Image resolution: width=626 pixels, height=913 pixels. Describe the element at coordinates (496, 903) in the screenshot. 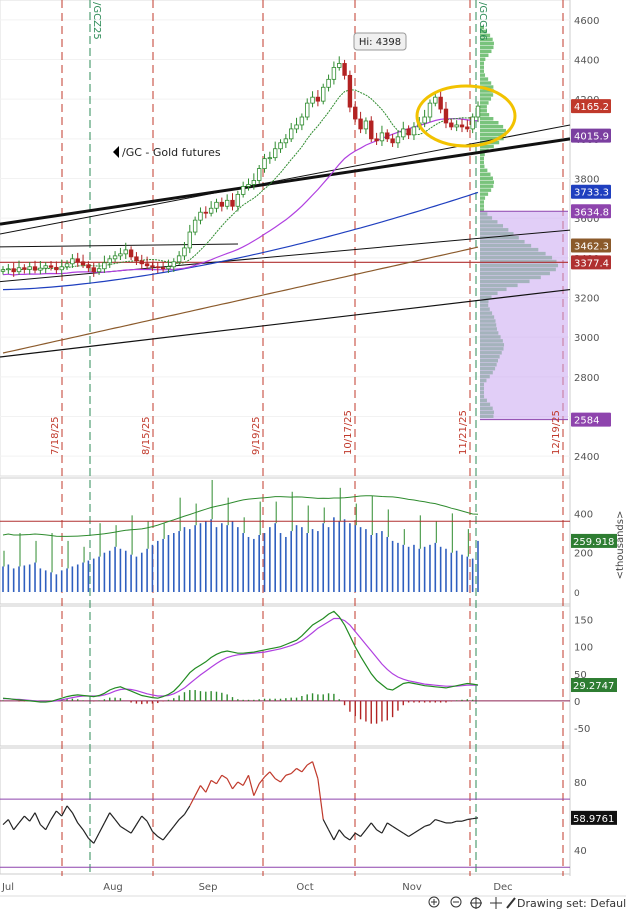

I see `pan-icon` at that location.